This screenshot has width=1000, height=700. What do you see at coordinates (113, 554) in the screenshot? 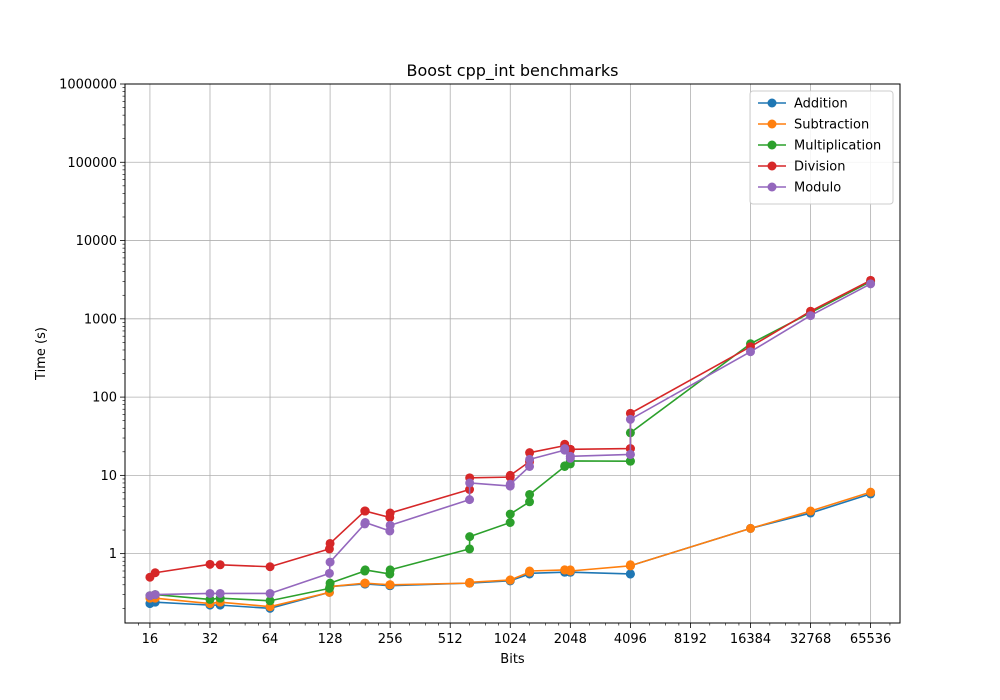
I see `y-tick-label: 1` at bounding box center [113, 554].